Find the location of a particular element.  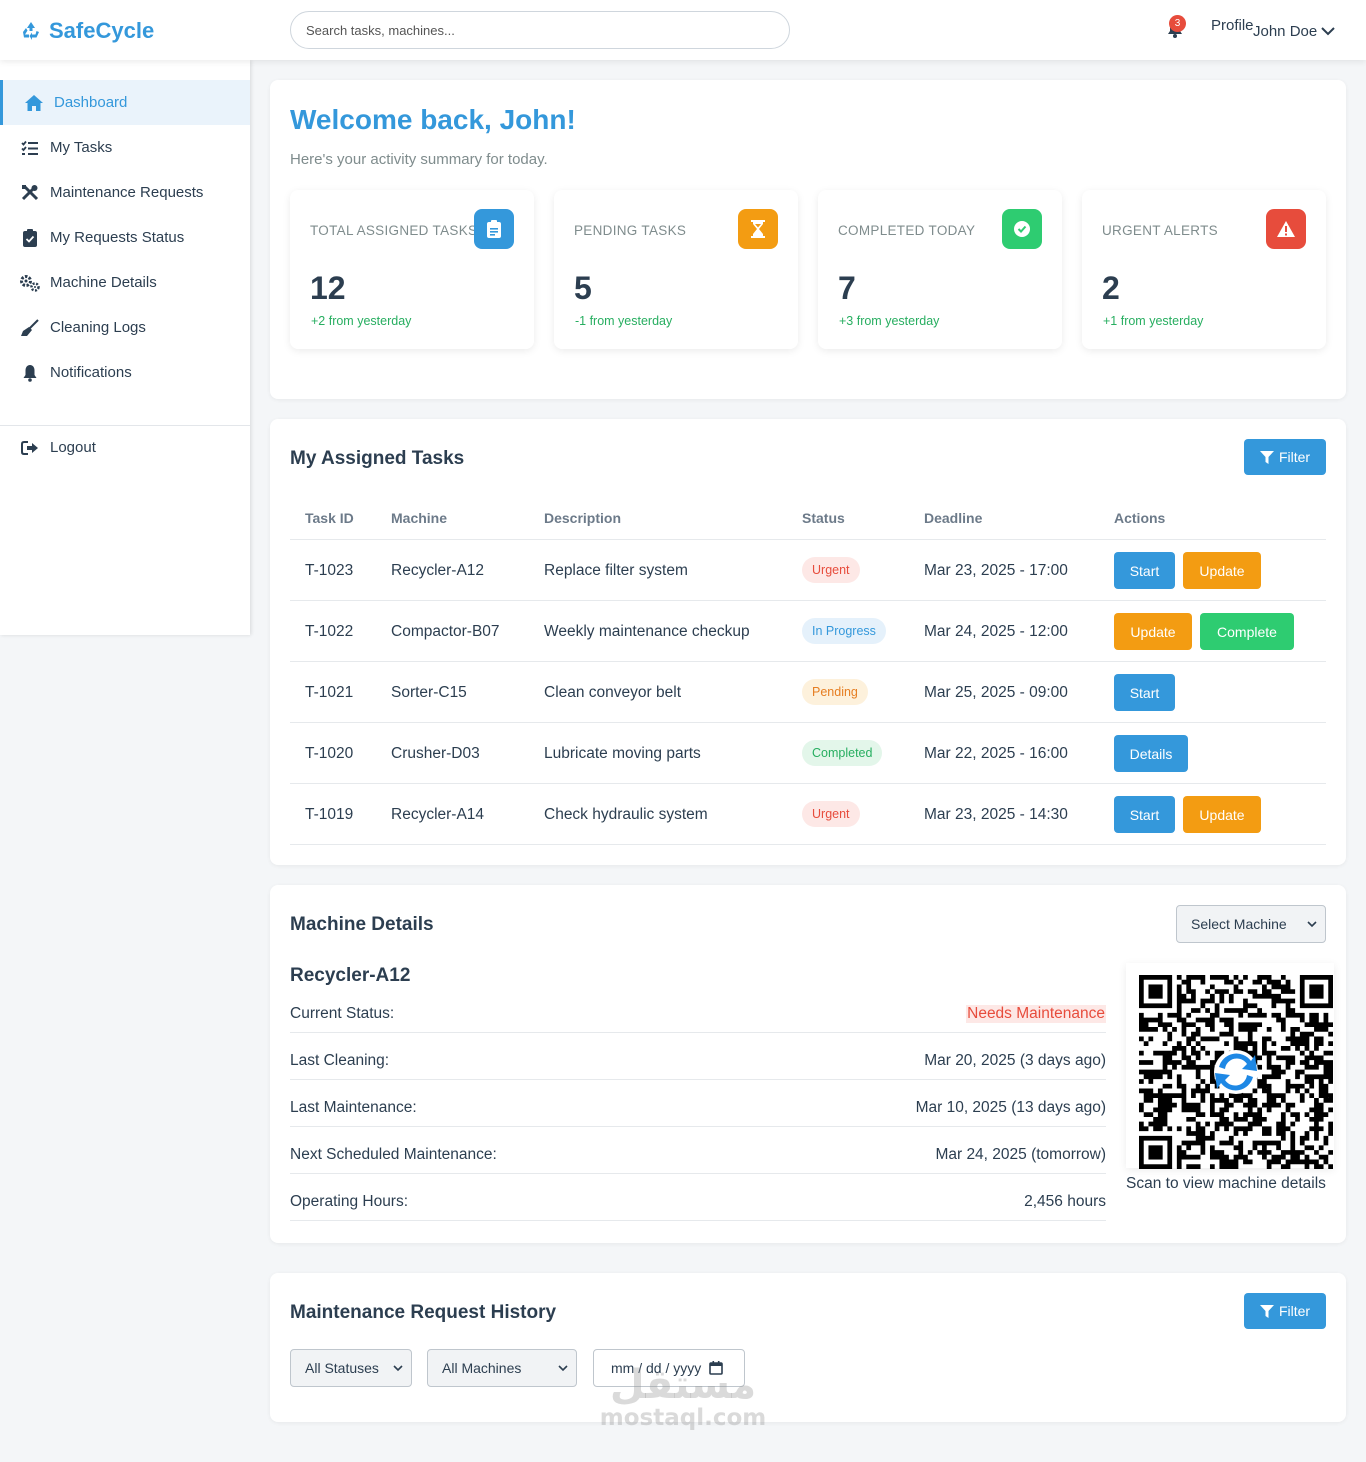

column-header: Description is located at coordinates (583, 518).